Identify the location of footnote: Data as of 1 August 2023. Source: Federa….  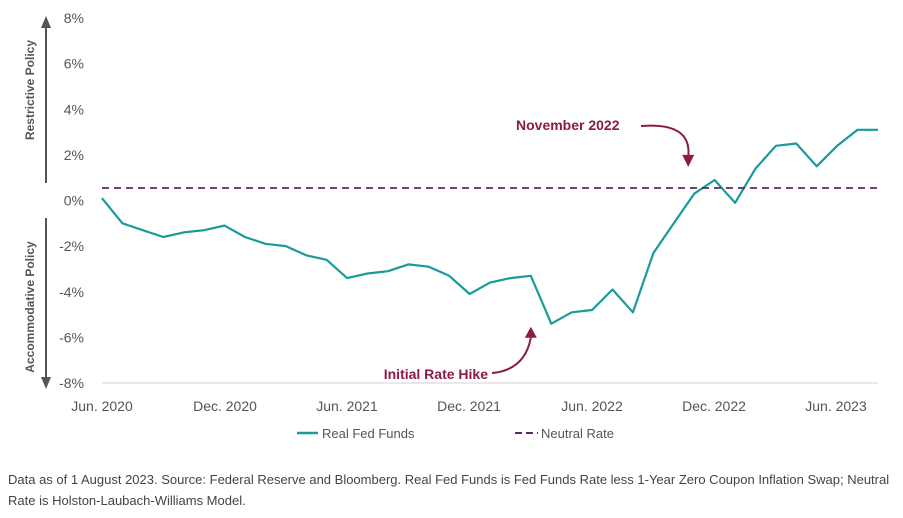
(449, 490).